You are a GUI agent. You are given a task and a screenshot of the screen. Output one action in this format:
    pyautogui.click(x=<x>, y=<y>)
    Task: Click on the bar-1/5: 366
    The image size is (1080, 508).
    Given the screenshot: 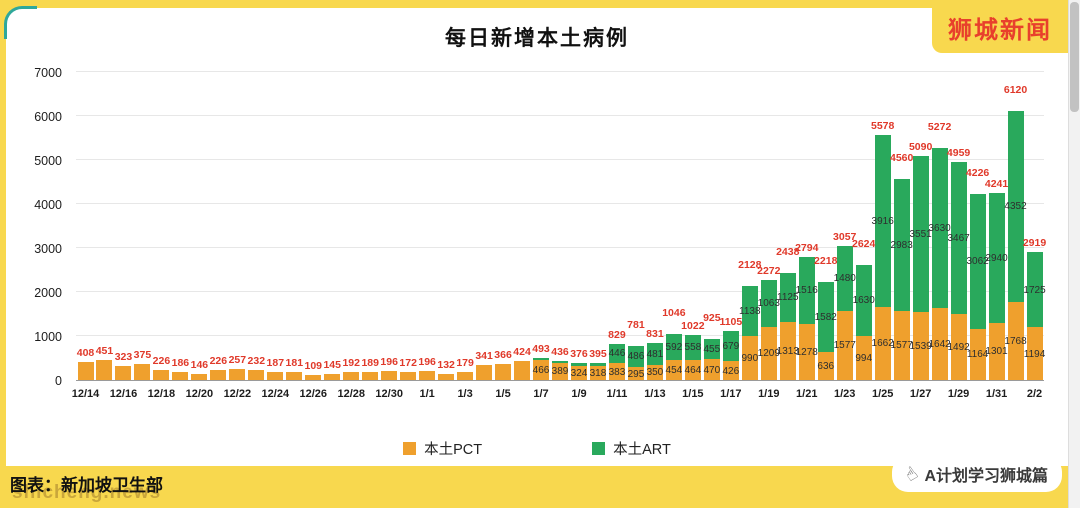 What is the action you would take?
    pyautogui.click(x=503, y=364)
    